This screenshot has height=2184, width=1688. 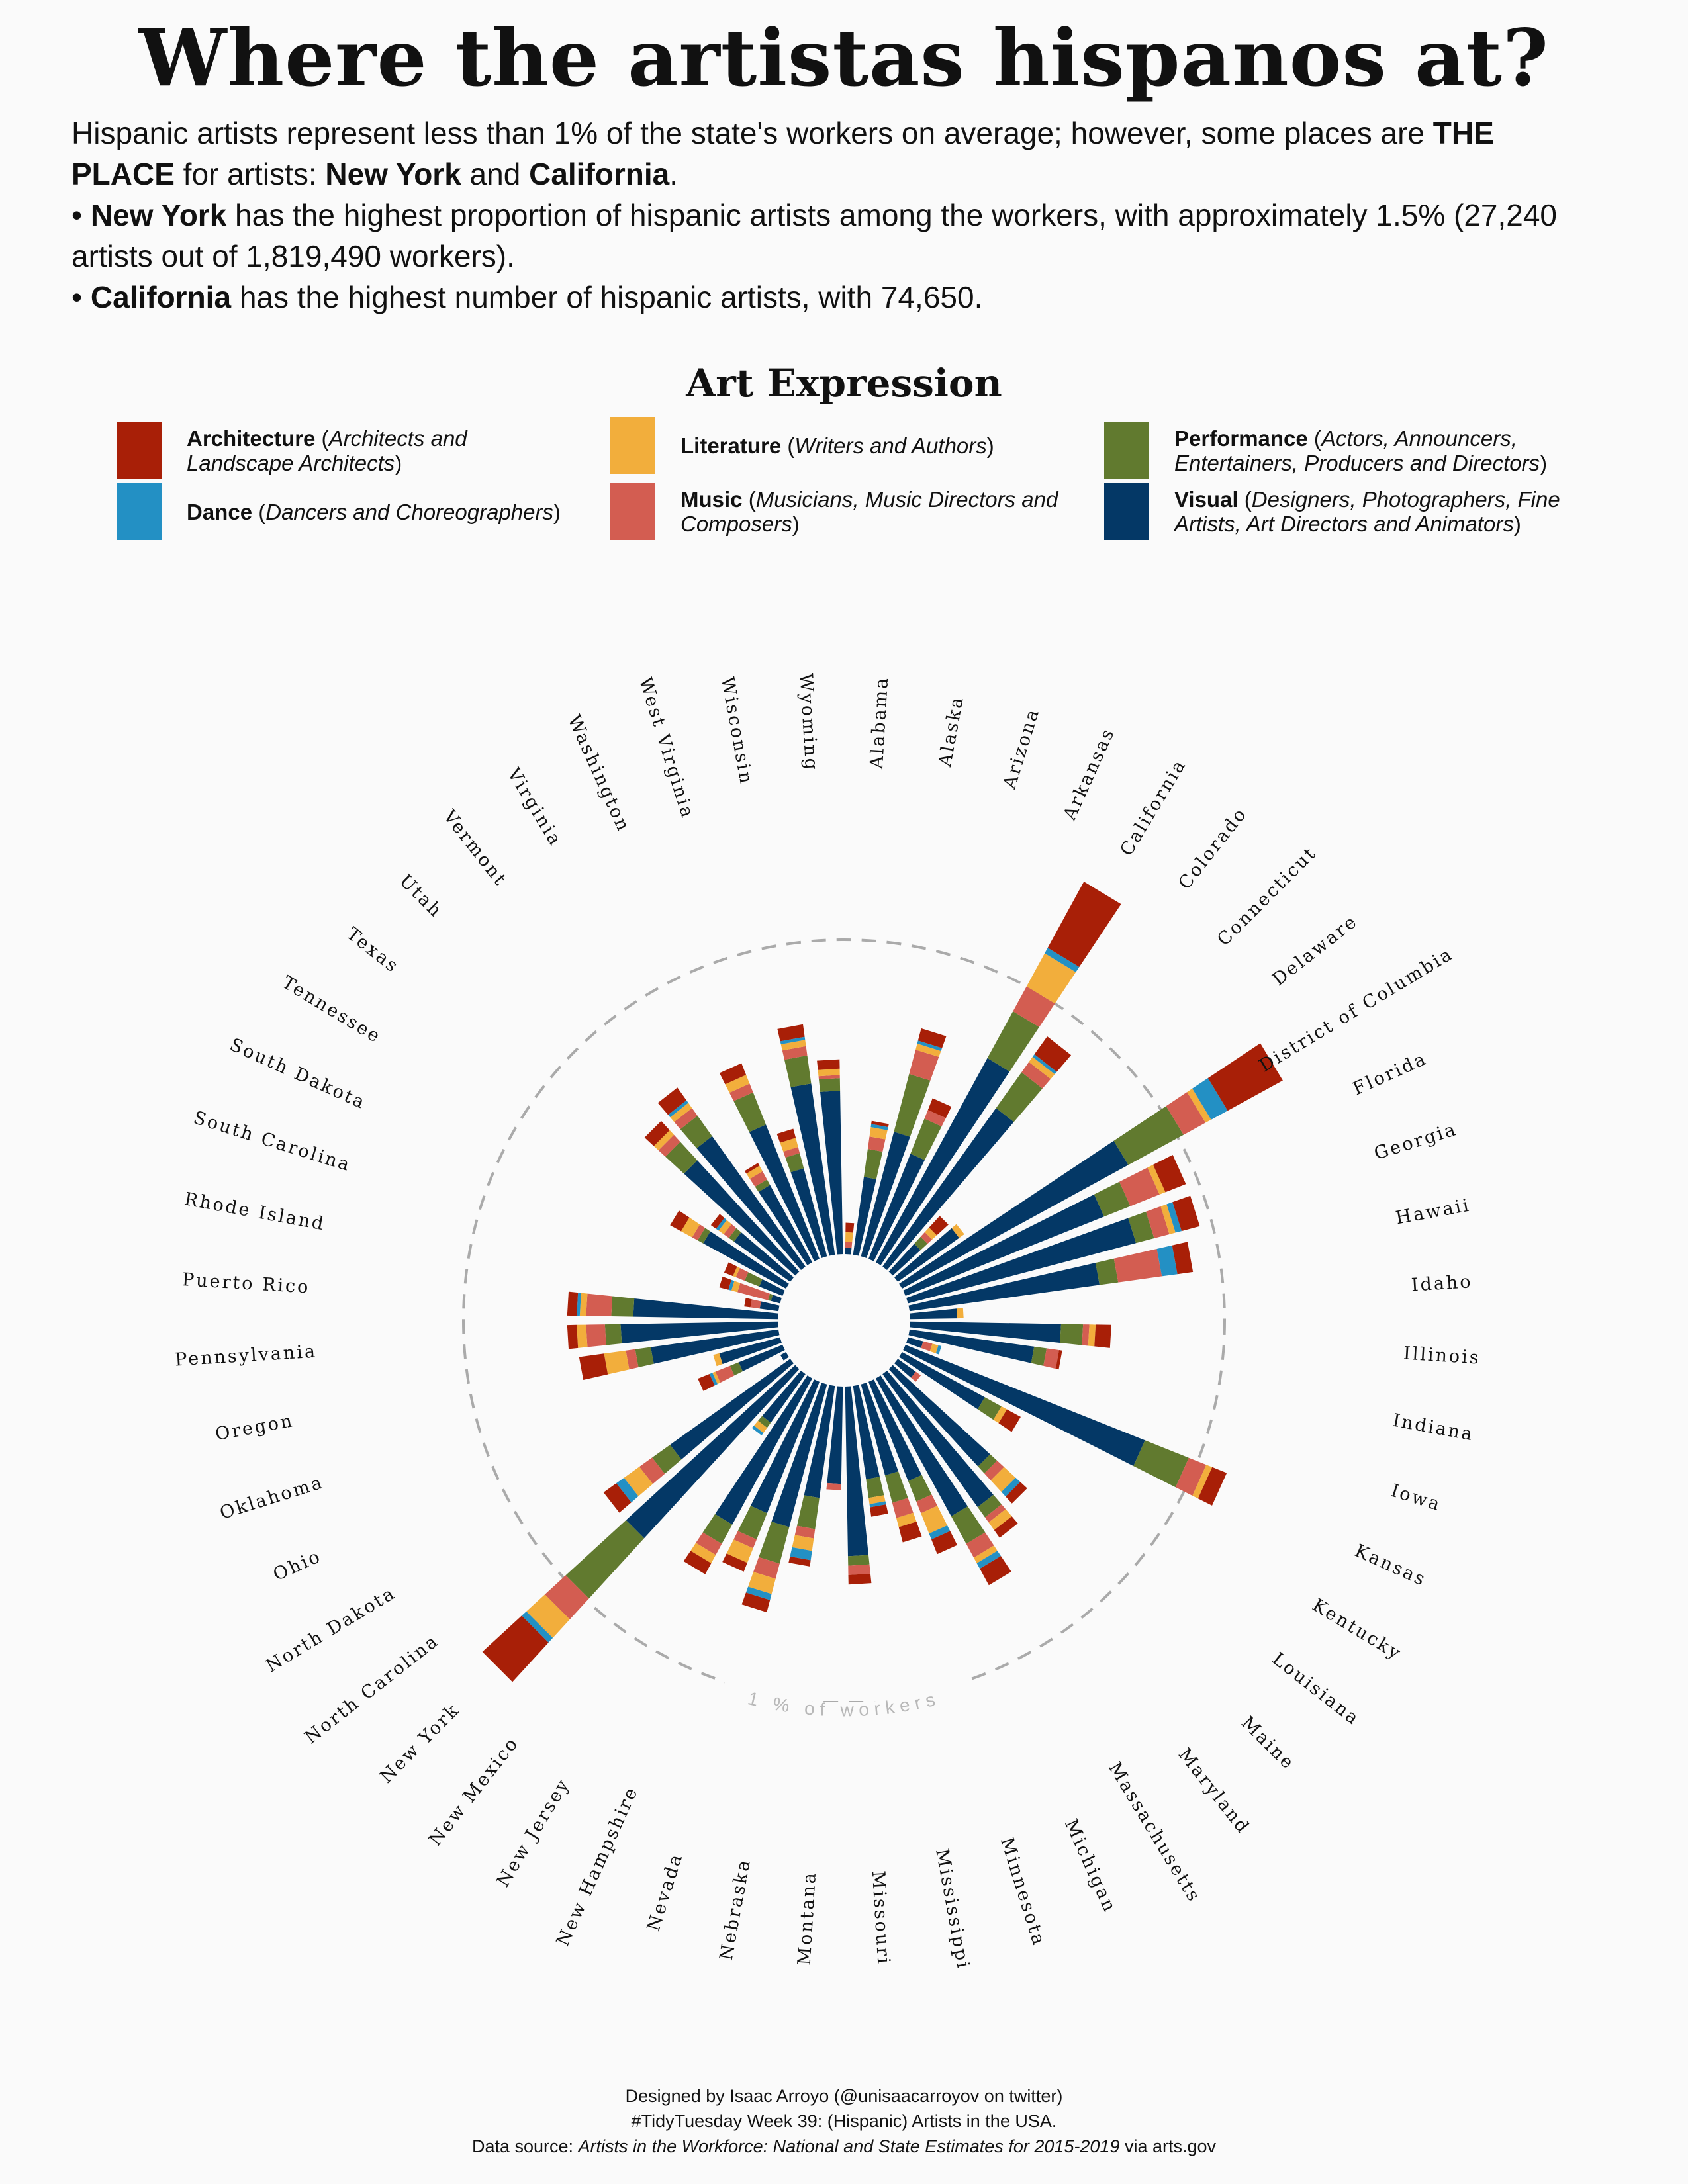 What do you see at coordinates (598, 773) in the screenshot?
I see `state-label: Washington` at bounding box center [598, 773].